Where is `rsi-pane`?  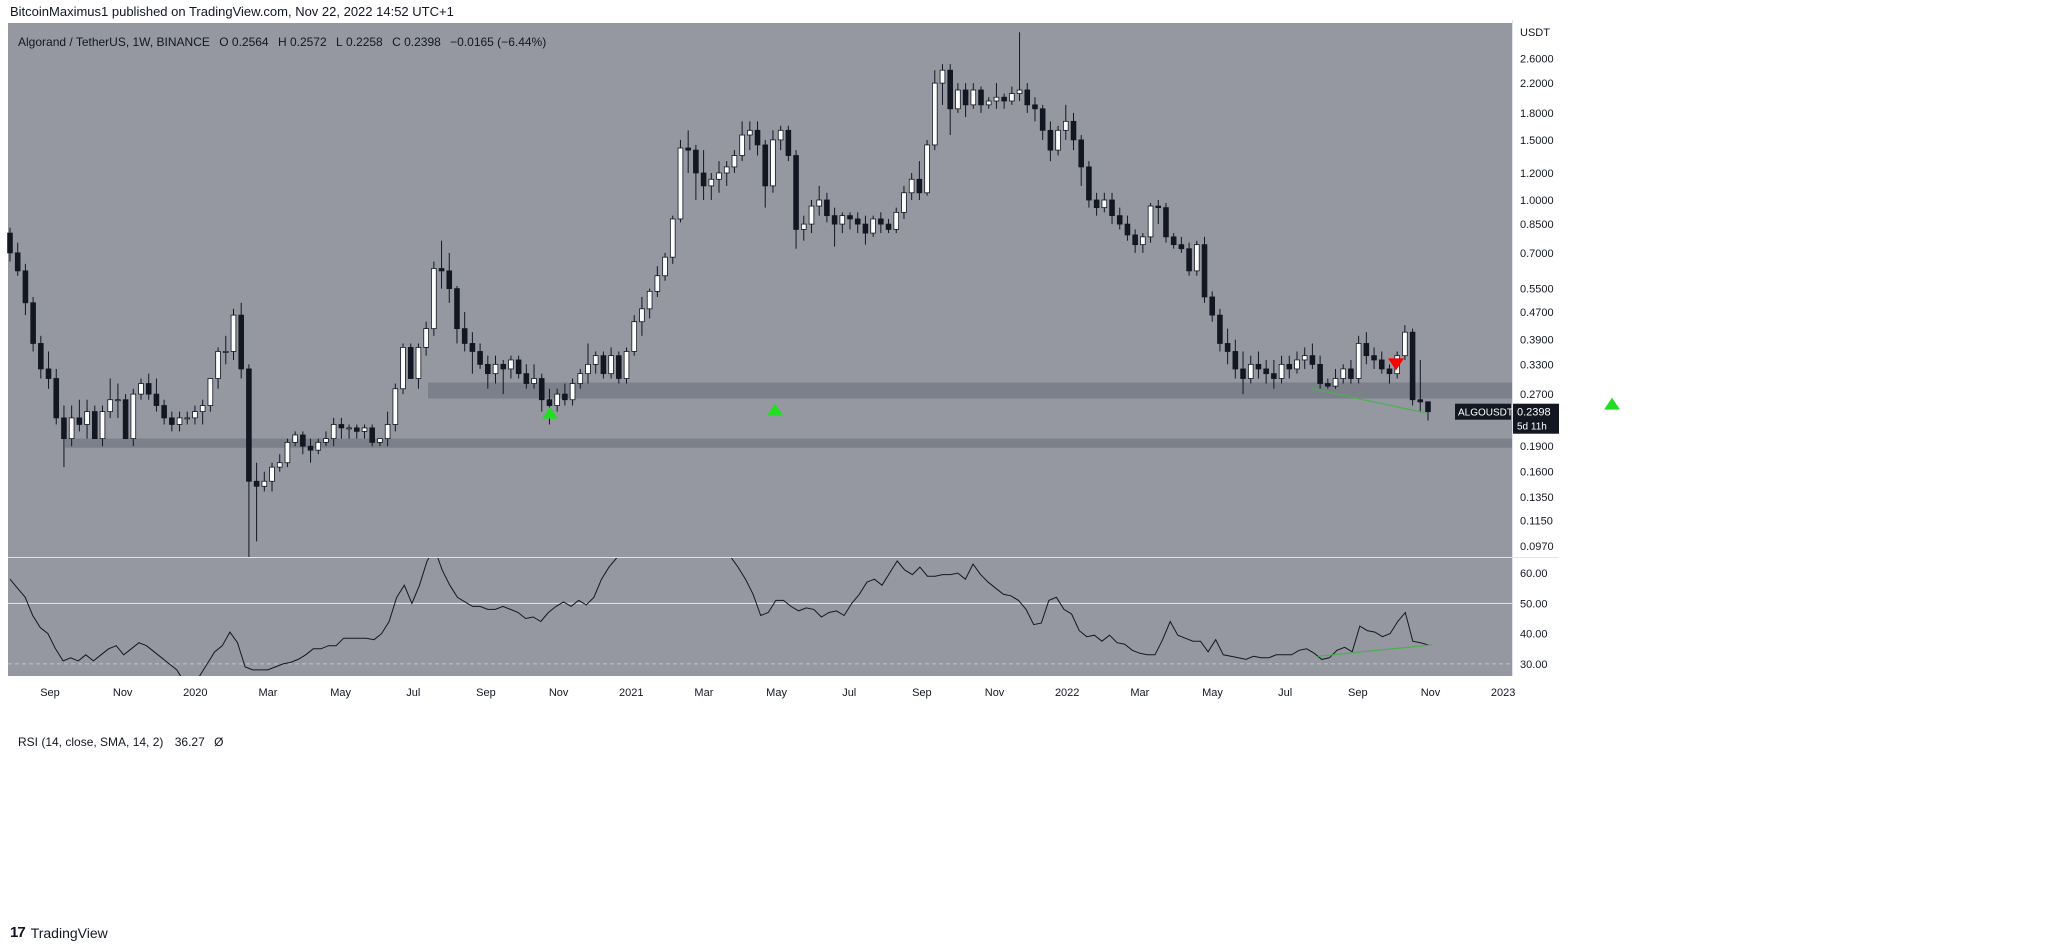 rsi-pane is located at coordinates (760, 617).